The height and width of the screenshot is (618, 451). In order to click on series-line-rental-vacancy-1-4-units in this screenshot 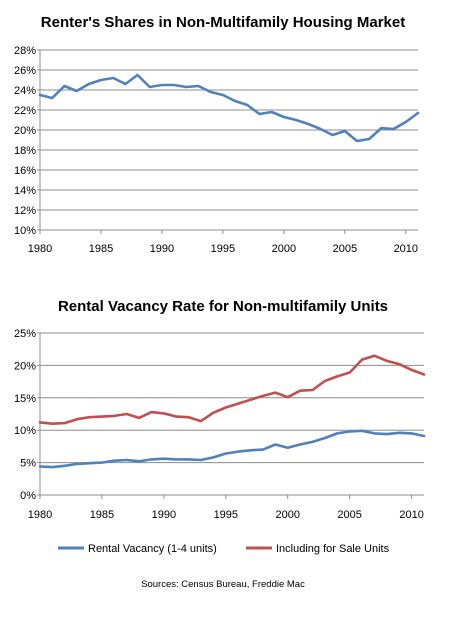, I will do `click(232, 449)`.